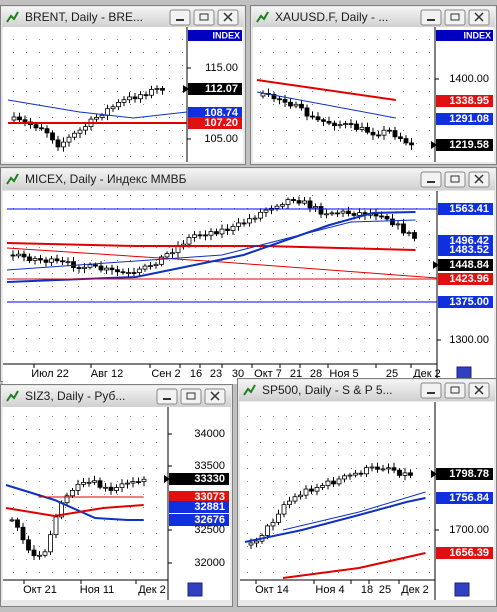 This screenshot has height=612, width=497. What do you see at coordinates (221, 89) in the screenshot?
I see `price-label: 112.07` at bounding box center [221, 89].